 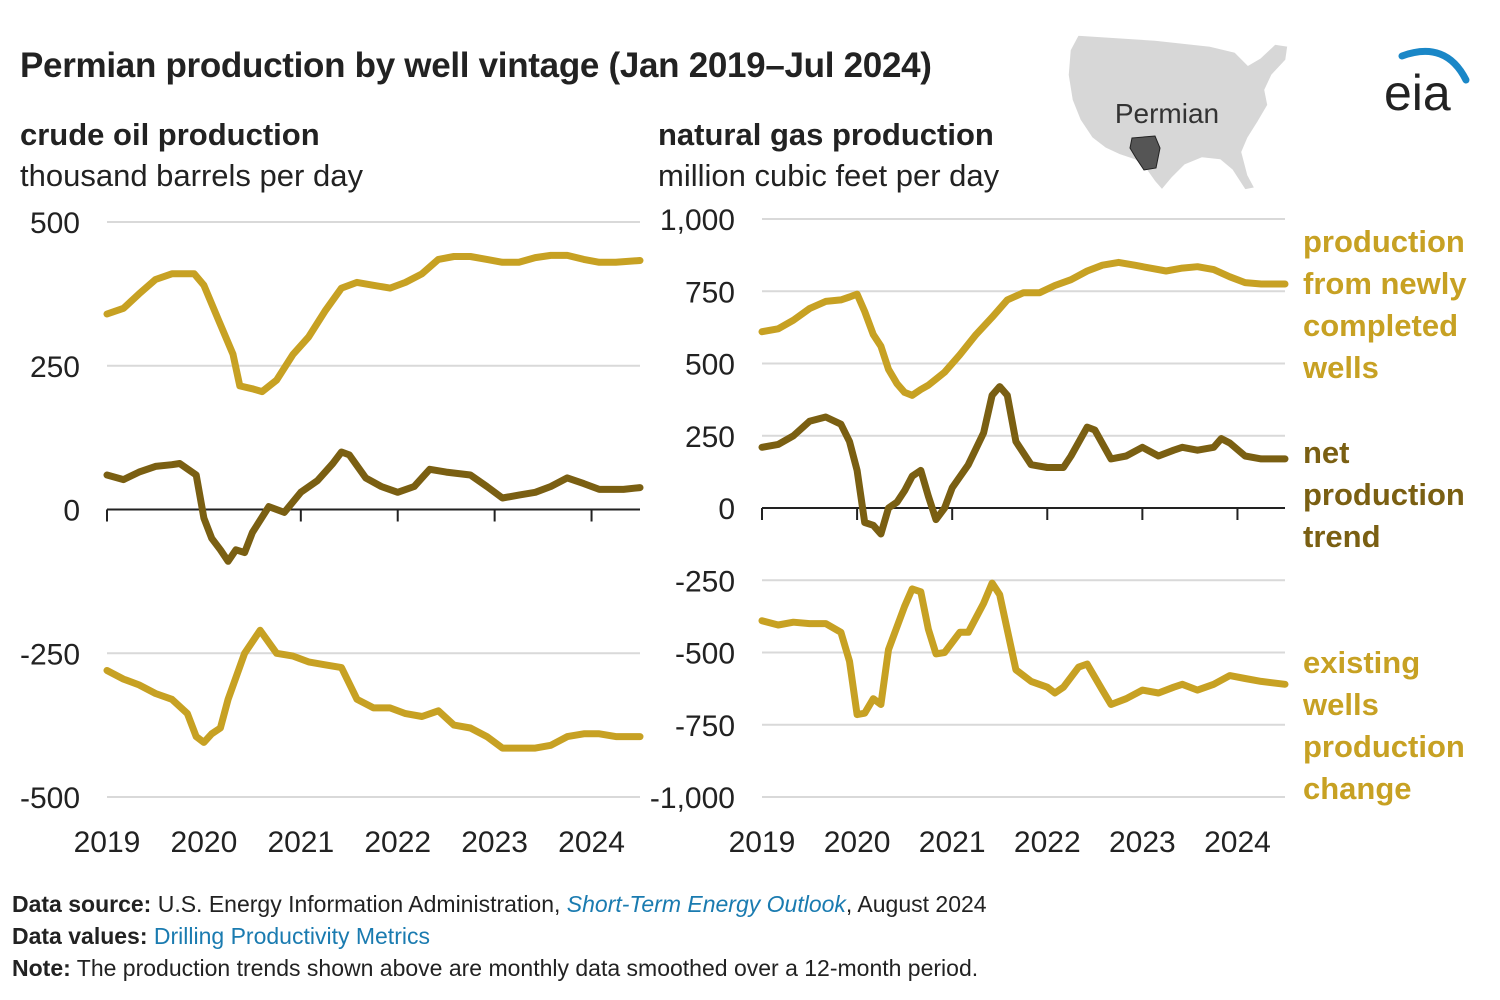 What do you see at coordinates (1434, 65) in the screenshot?
I see `logo-arc` at bounding box center [1434, 65].